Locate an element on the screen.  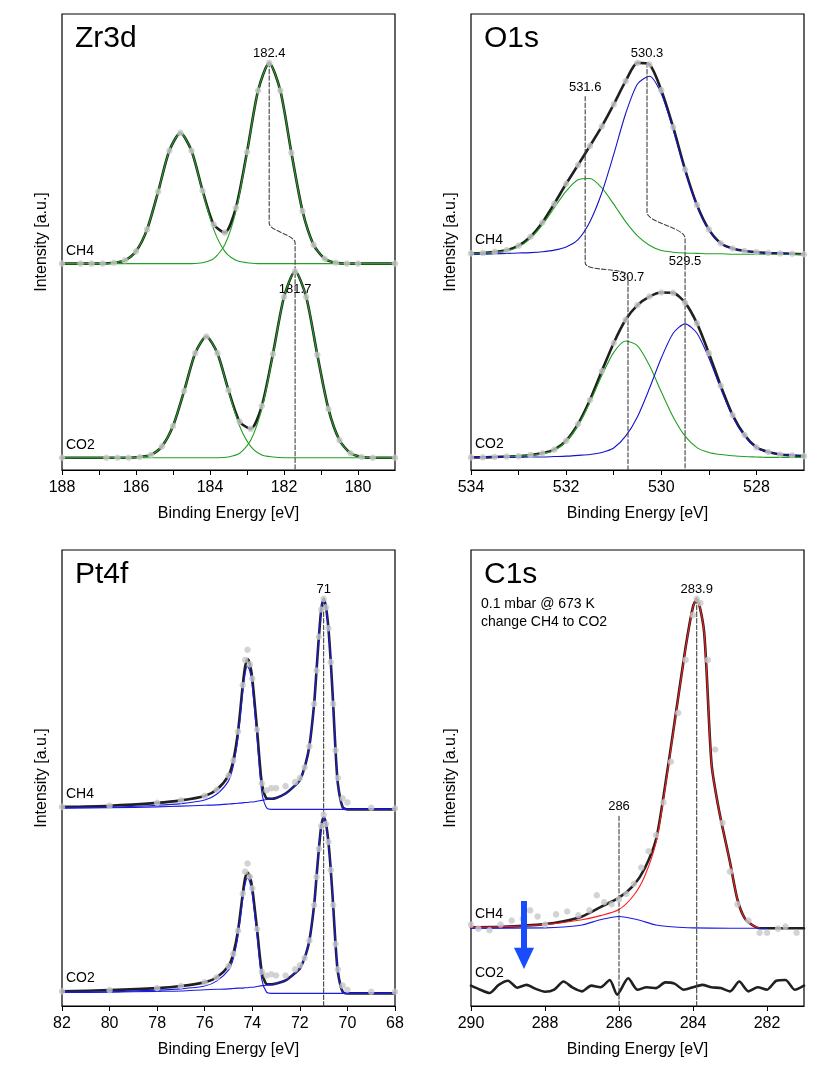
x-tick-label: 72 is located at coordinates (299, 1022).